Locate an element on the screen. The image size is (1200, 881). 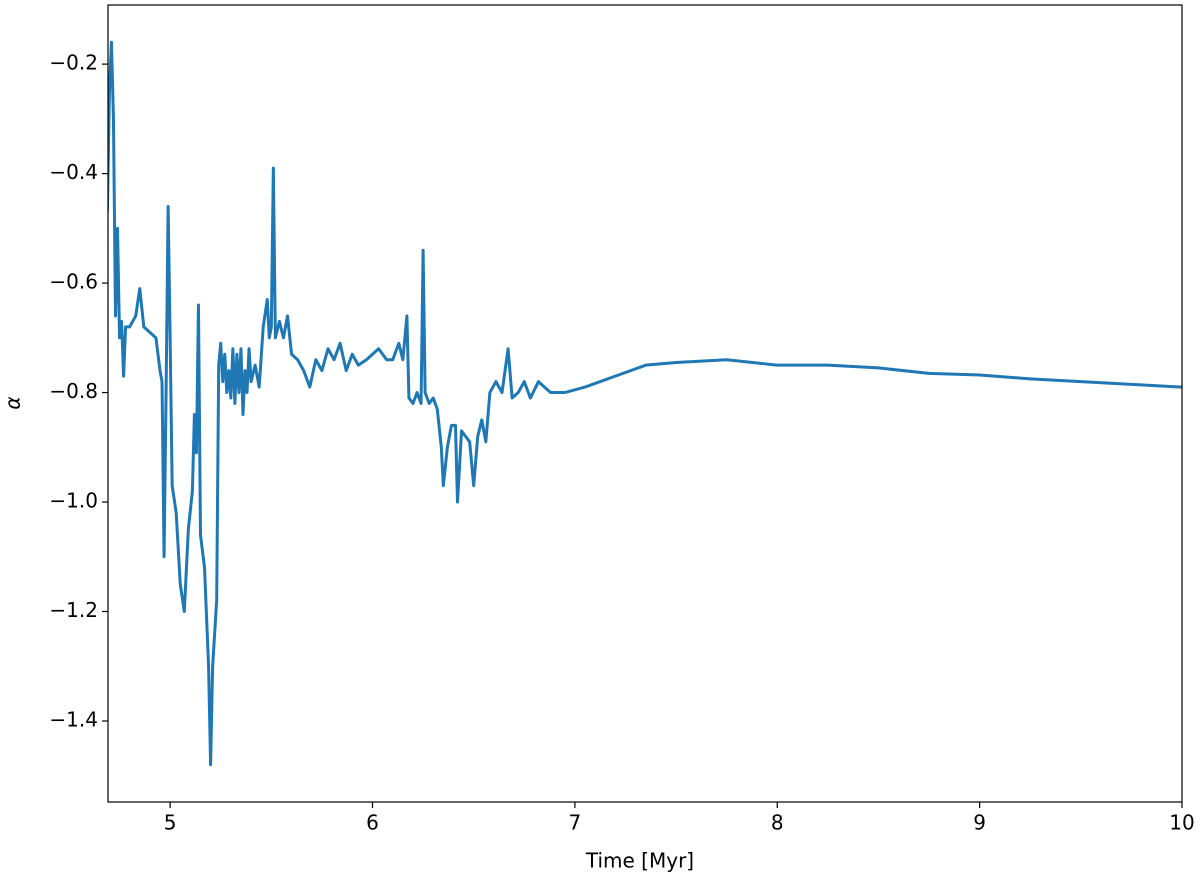
y-axis-label: α is located at coordinates (13, 402).